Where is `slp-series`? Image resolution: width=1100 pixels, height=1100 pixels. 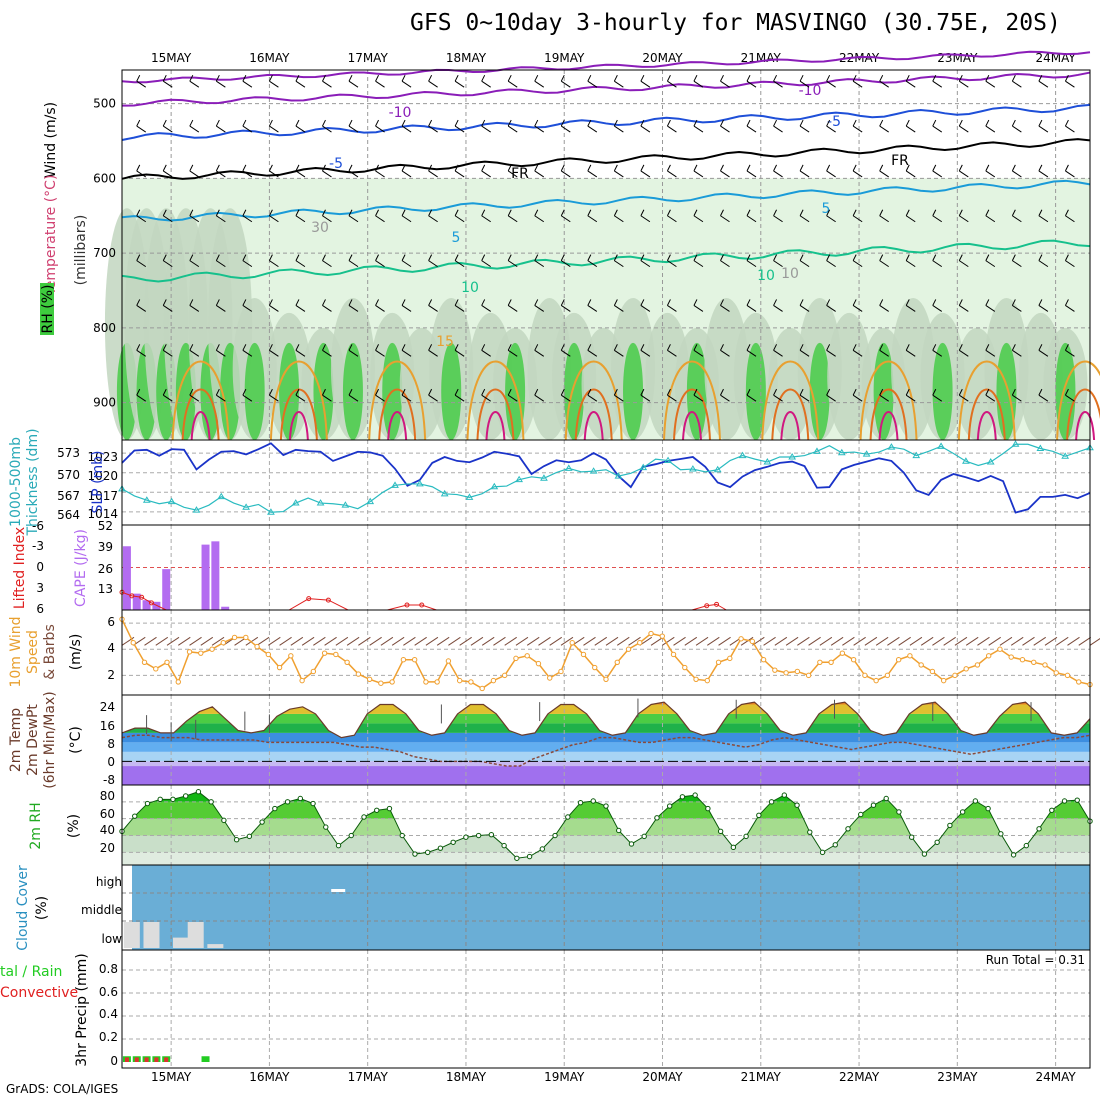
slp-series is located at coordinates (606, 478).